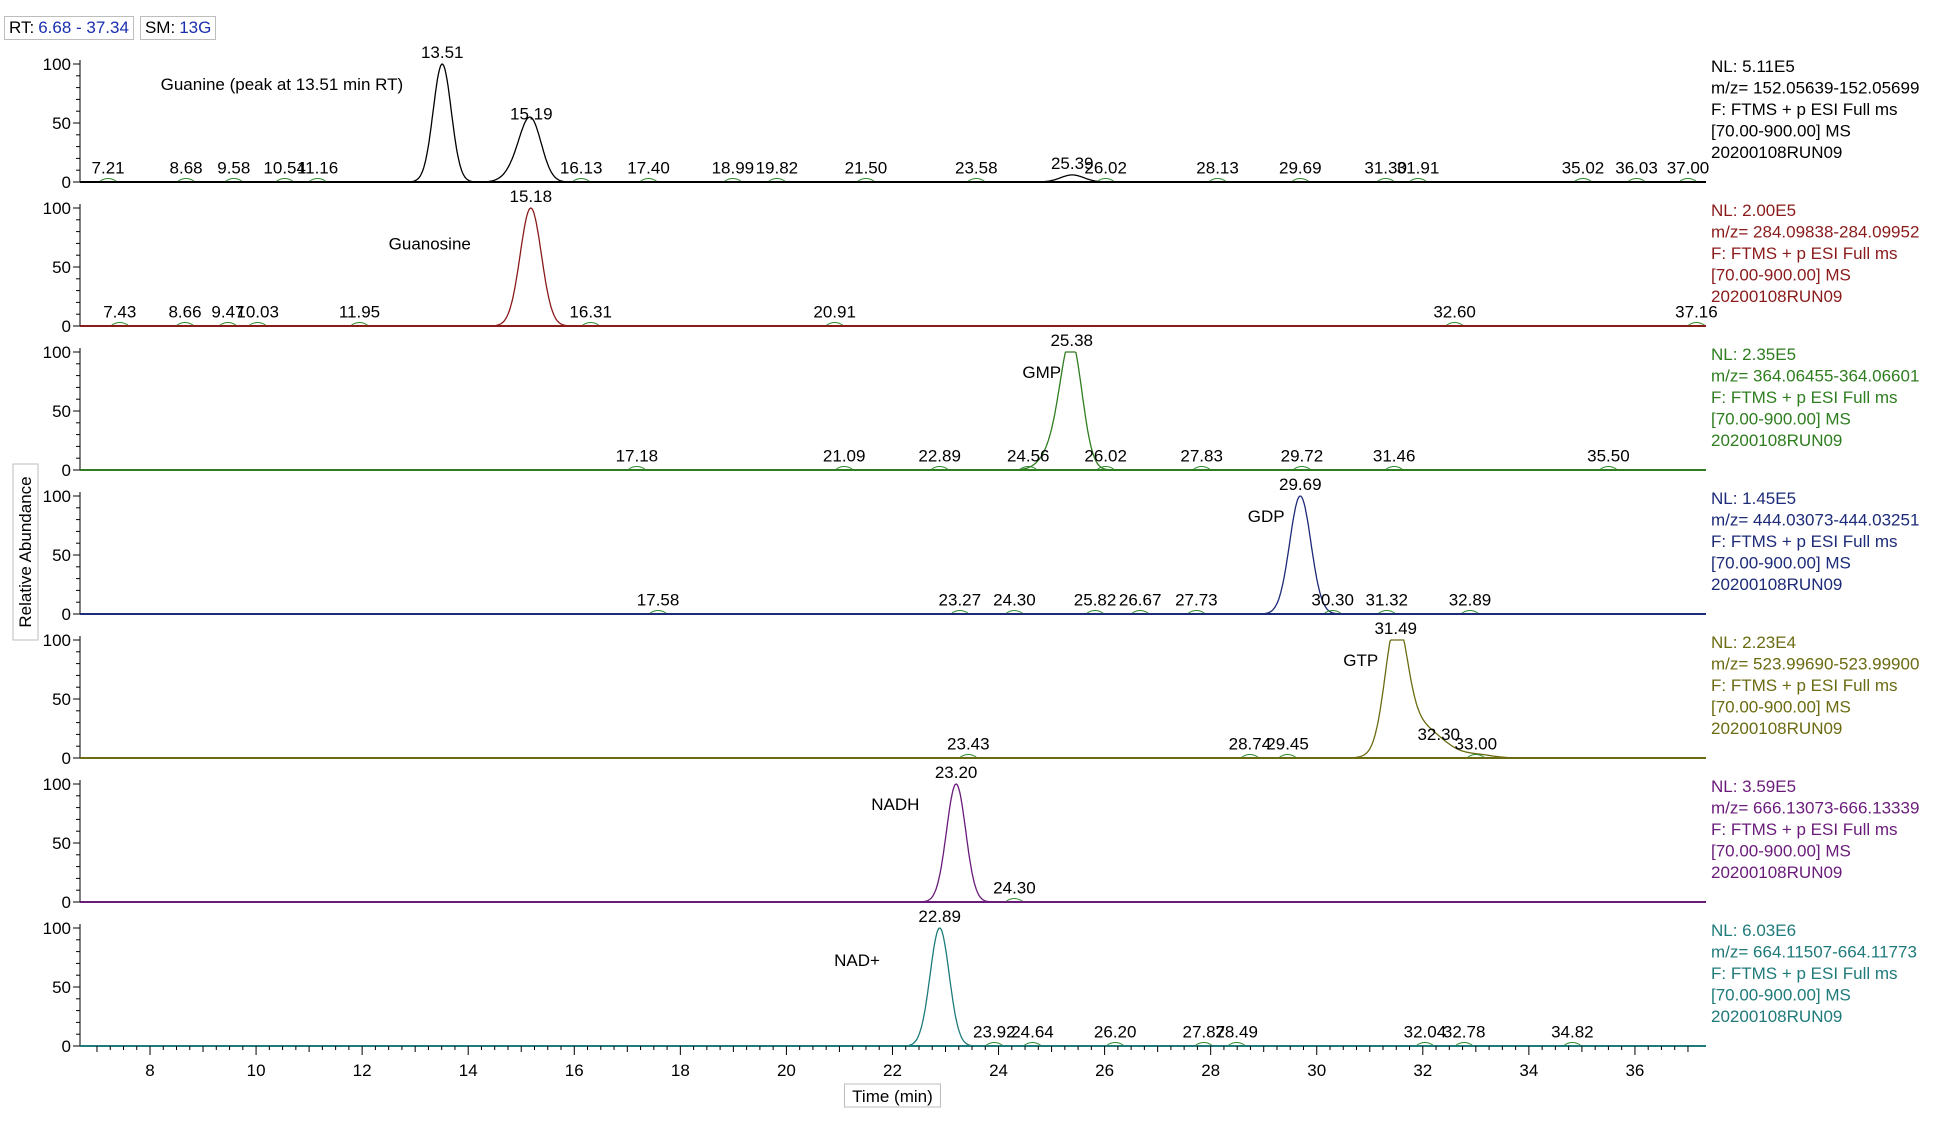 The height and width of the screenshot is (1123, 1947). Describe the element at coordinates (1196, 600) in the screenshot. I see `peak-label: 27.73` at that location.